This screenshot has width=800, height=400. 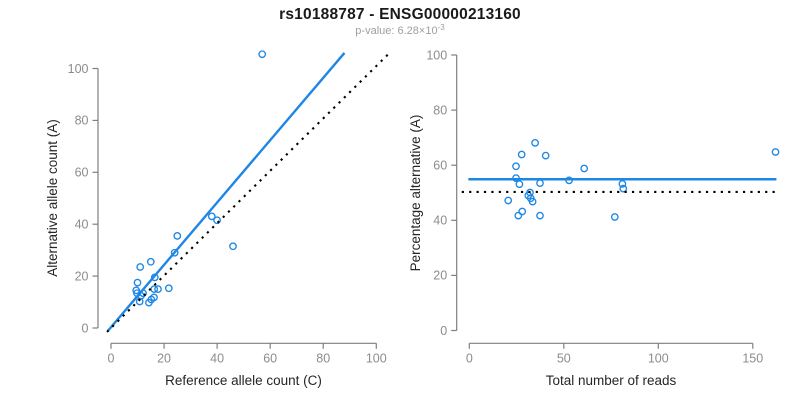 What do you see at coordinates (52, 198) in the screenshot?
I see `y-axis-title: Alternative allele count (A)` at bounding box center [52, 198].